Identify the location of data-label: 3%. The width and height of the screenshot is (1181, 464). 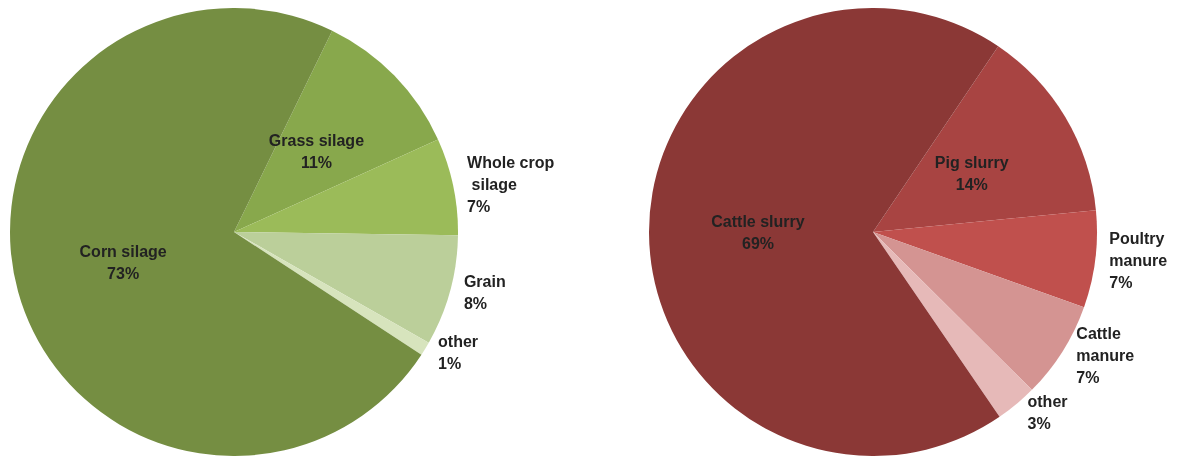
(1039, 424).